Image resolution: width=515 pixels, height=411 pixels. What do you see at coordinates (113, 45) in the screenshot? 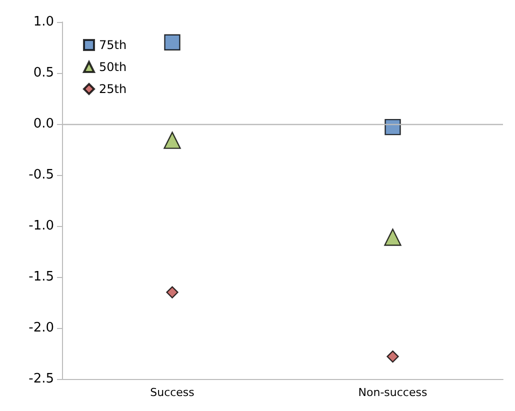
I see `legend-label: 75th` at bounding box center [113, 45].